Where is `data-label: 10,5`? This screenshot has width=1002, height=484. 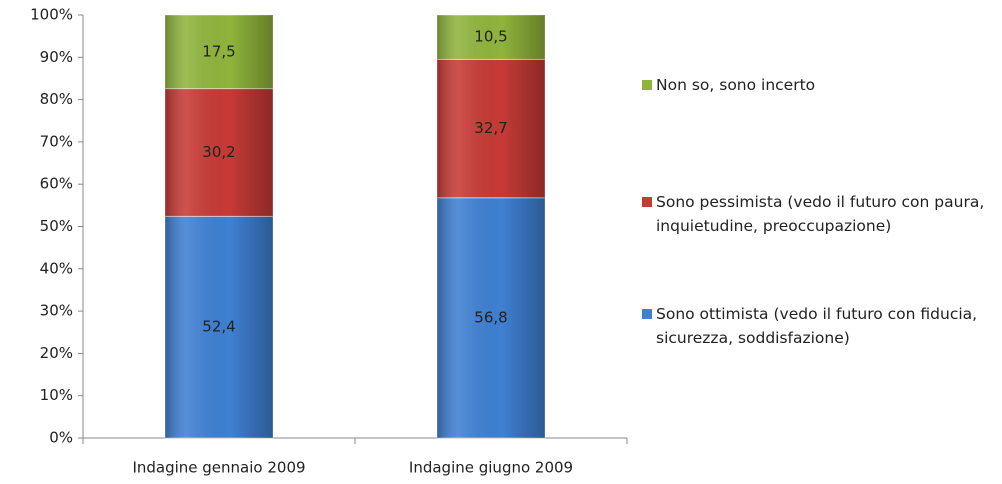 data-label: 10,5 is located at coordinates (490, 37).